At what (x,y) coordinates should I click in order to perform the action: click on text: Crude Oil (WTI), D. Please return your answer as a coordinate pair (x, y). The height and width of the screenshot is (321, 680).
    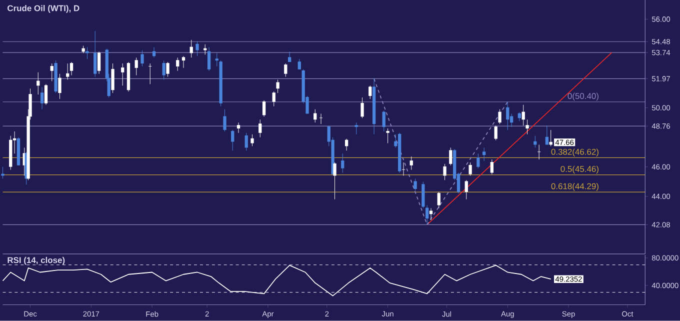
    Looking at the image, I should click on (44, 9).